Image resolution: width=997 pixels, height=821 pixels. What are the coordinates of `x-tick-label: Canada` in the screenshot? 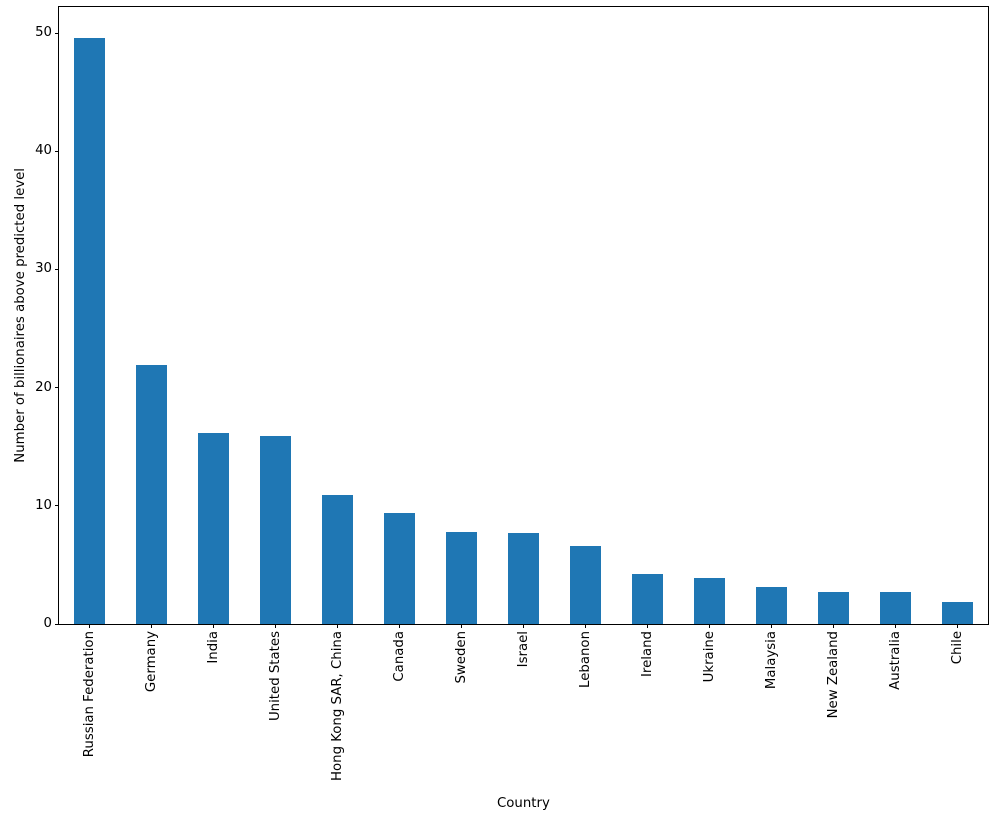 It's located at (400, 656).